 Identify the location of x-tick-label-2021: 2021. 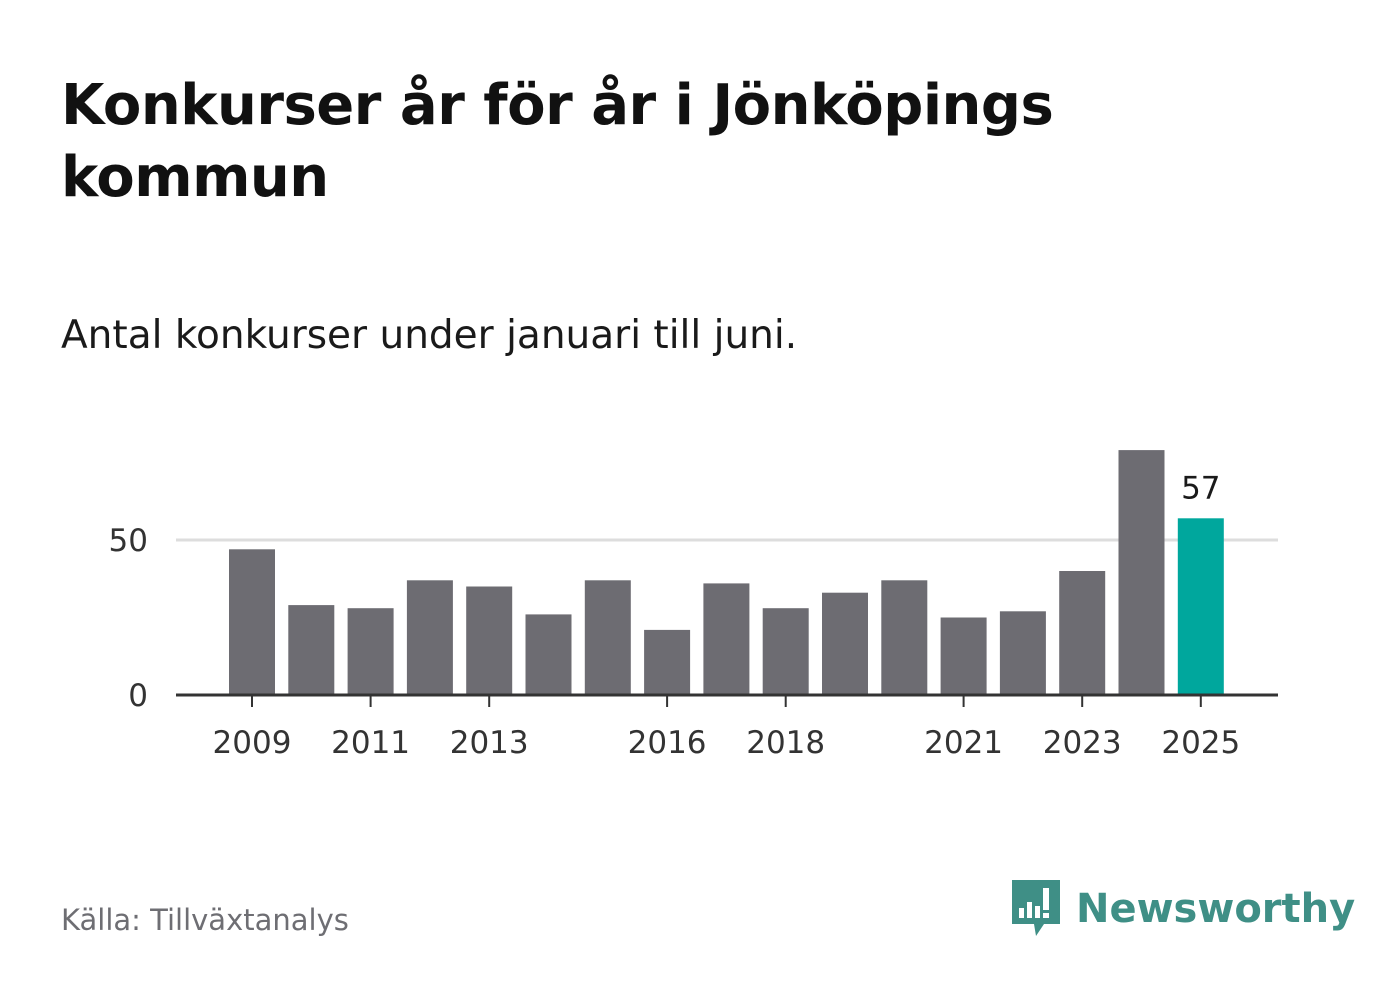
(963, 743).